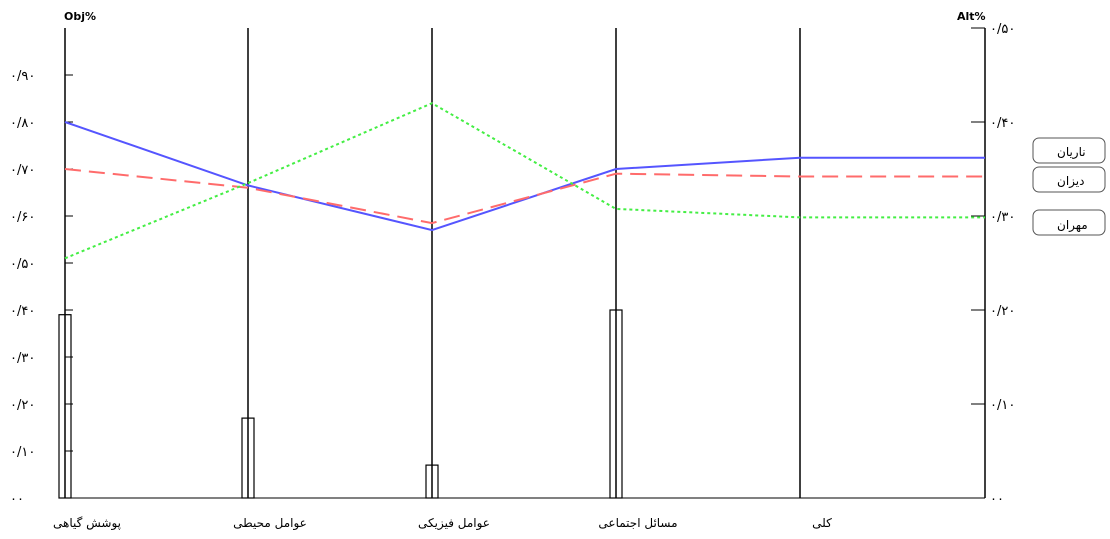 This screenshot has height=539, width=1110. I want to click on legend-label-dizan: دیزان, so click(1070, 181).